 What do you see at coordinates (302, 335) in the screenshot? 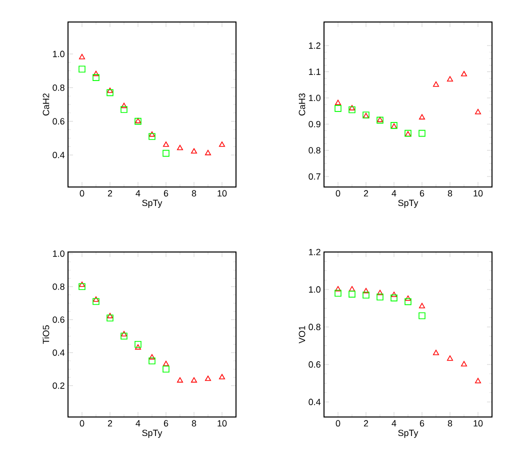
I see `y-axis-title: VO1` at bounding box center [302, 335].